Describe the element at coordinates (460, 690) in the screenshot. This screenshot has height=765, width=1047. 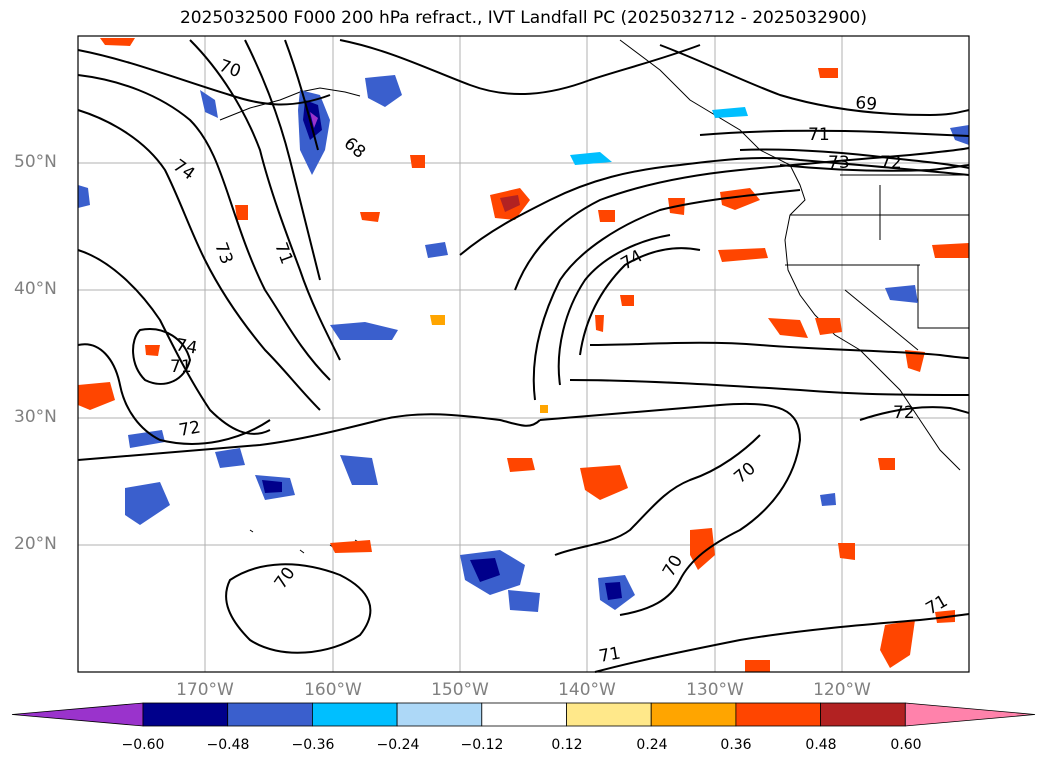
I see `lon-label-150w: 150°W` at that location.